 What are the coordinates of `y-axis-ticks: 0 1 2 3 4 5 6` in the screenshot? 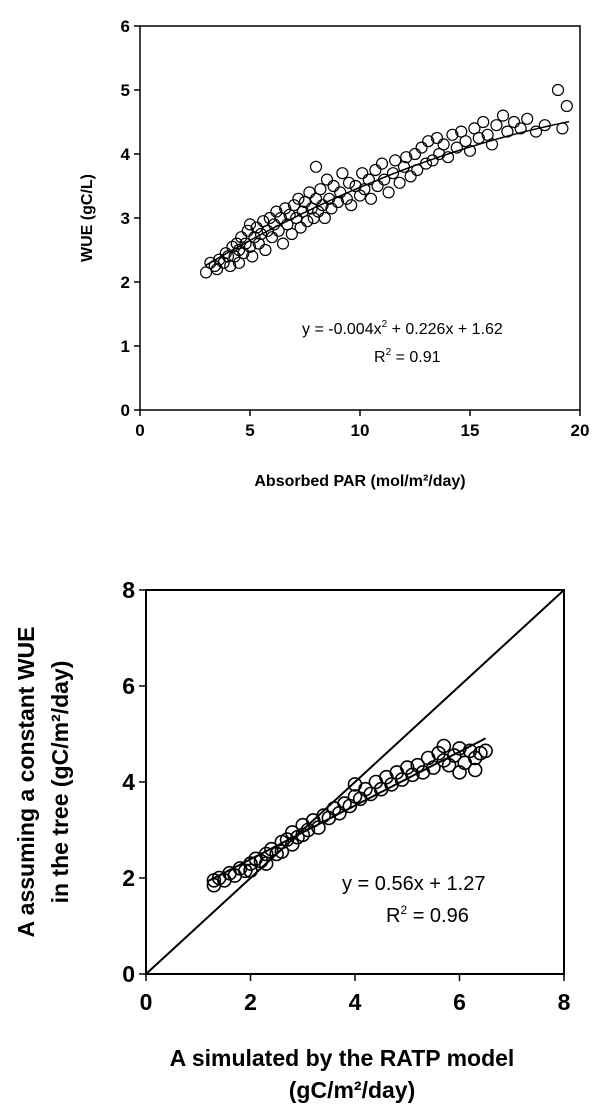 It's located at (130, 218).